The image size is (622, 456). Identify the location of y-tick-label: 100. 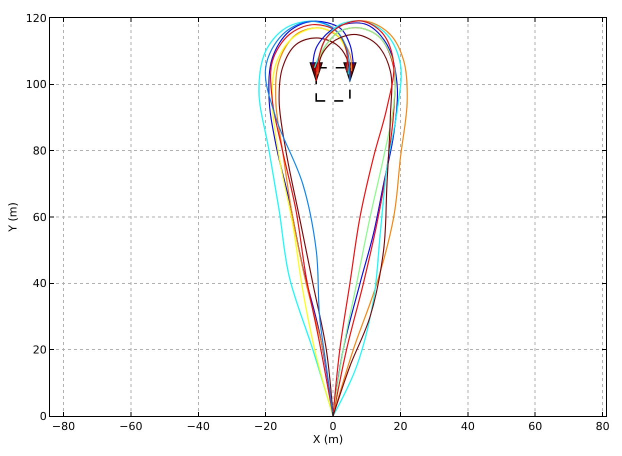
(36, 85).